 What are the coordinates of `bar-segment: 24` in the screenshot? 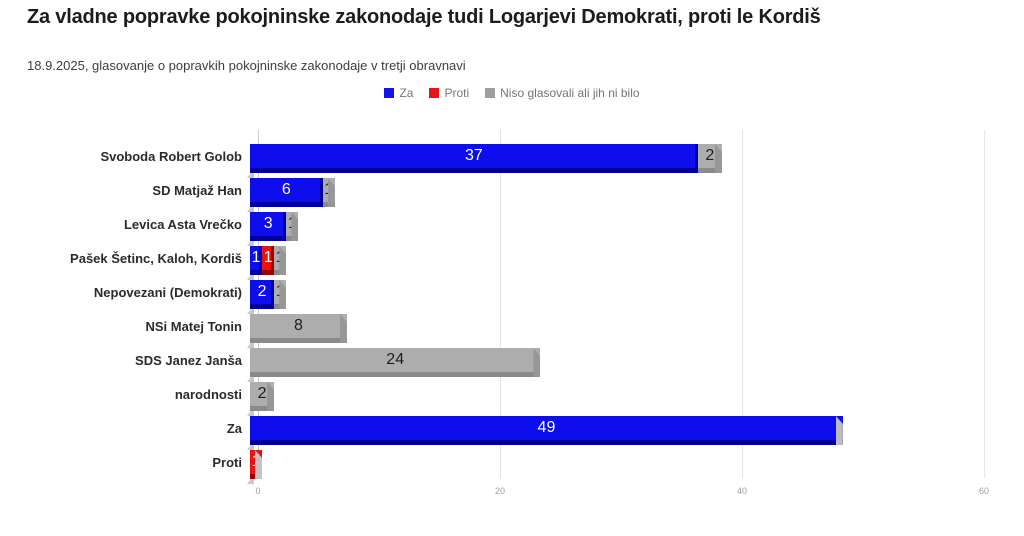 It's located at (395, 362).